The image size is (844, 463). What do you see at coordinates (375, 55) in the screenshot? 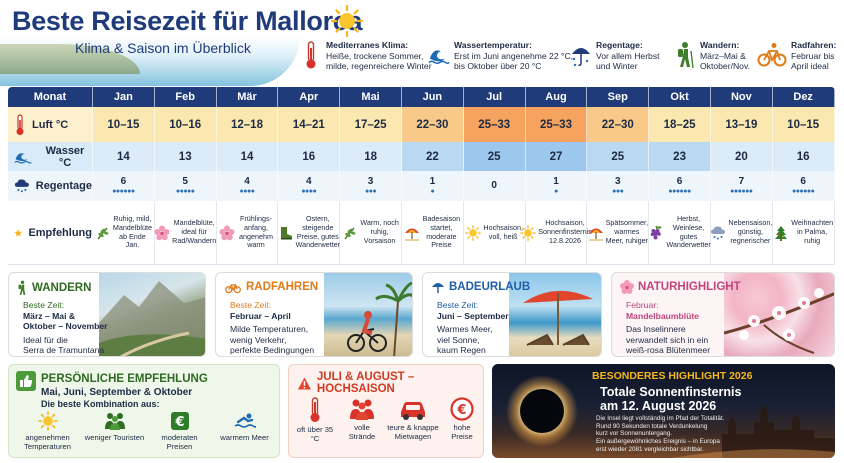
I see `info-climate-line: Heiße, trockene Sommer,` at bounding box center [375, 55].